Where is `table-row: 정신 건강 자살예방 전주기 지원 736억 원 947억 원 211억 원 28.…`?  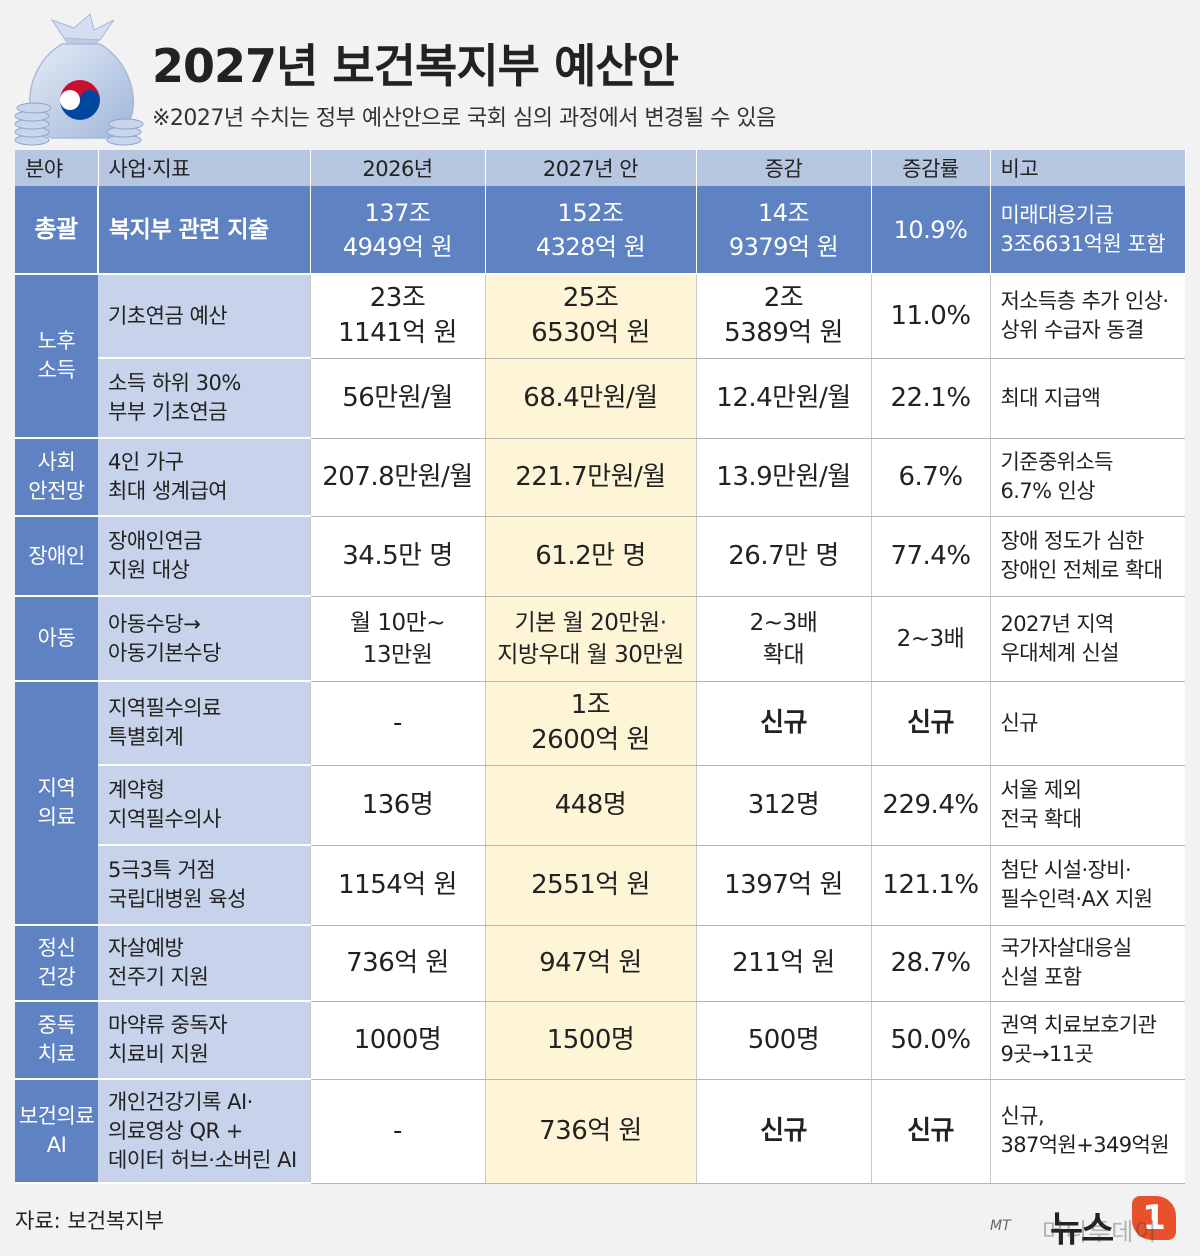
table-row: 정신 건강 자살예방 전주기 지원 736억 원 947억 원 211억 원 28.… is located at coordinates (600, 963).